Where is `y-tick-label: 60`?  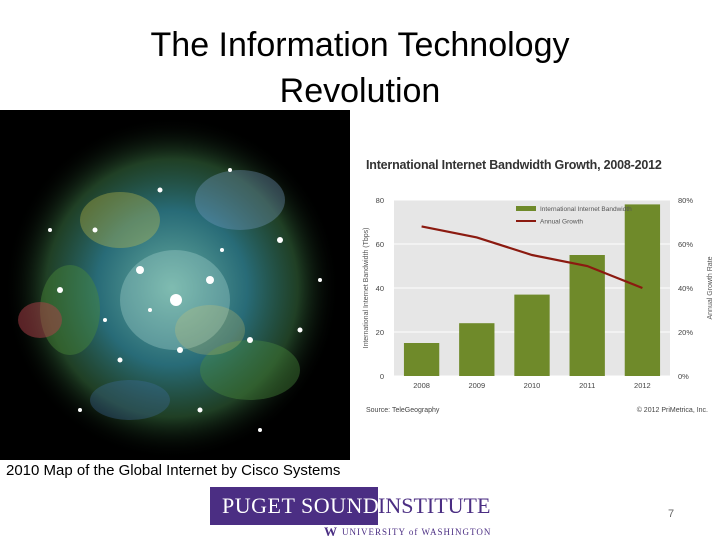
y-tick-label: 60 is located at coordinates (380, 244).